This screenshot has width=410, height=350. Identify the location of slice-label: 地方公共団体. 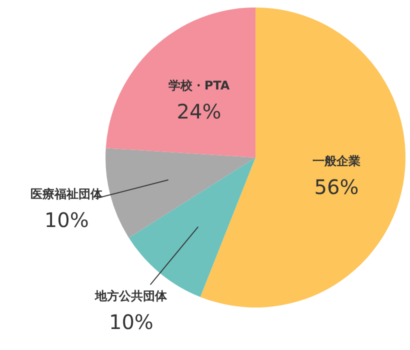
(131, 295).